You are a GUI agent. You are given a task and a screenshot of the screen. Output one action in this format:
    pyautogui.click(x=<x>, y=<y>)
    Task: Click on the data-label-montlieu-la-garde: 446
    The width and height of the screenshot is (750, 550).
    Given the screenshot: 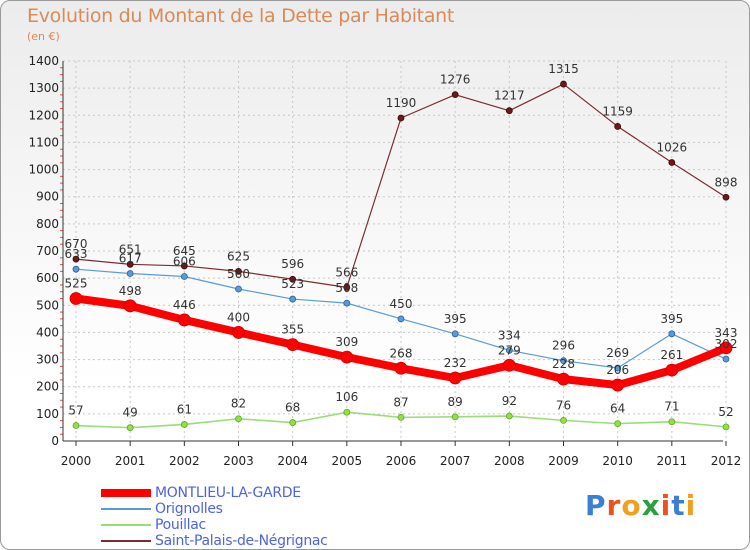 What is the action you would take?
    pyautogui.click(x=184, y=305)
    